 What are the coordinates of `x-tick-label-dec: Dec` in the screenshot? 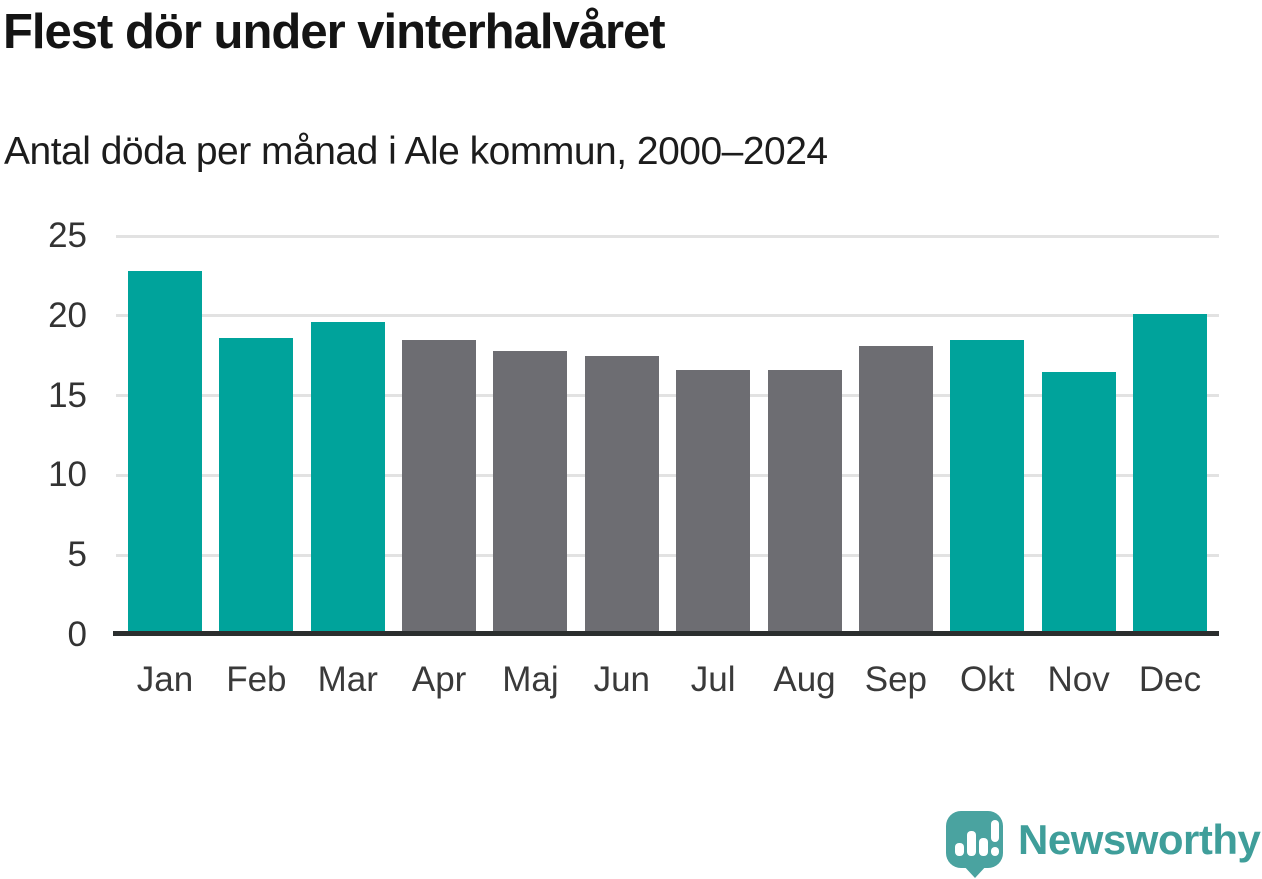 It's located at (1170, 679).